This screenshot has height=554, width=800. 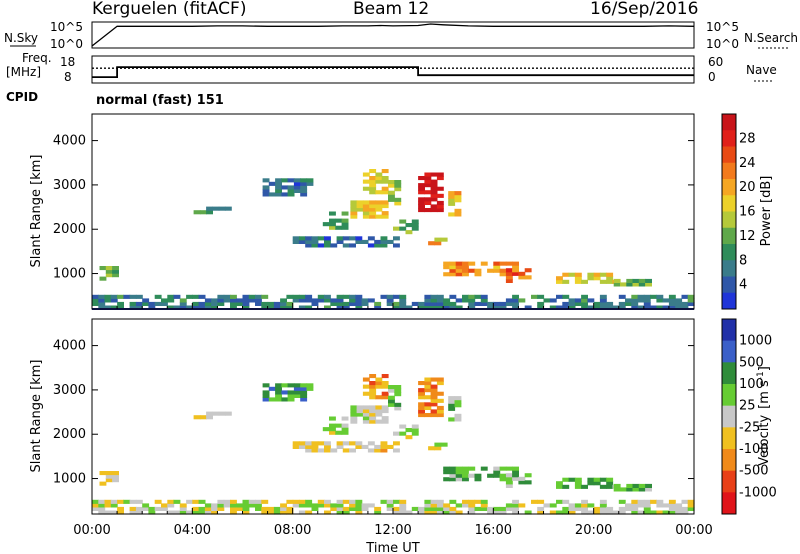 What do you see at coordinates (764, 368) in the screenshot?
I see `velocity-cbar-close: ]` at bounding box center [764, 368].